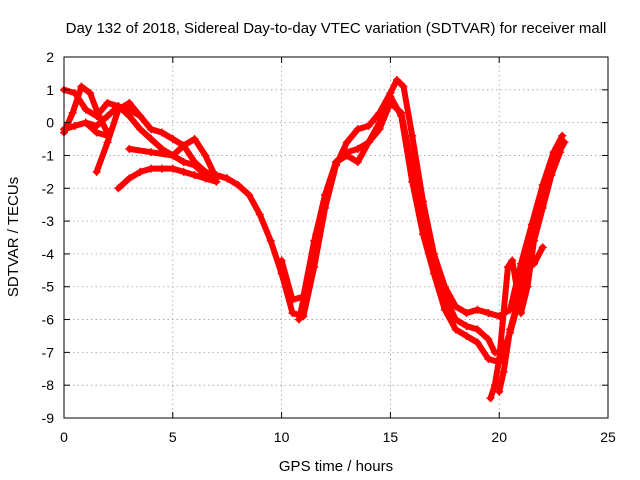 Image resolution: width=640 pixels, height=480 pixels. Describe the element at coordinates (282, 437) in the screenshot. I see `x-tick-label: 10` at that location.